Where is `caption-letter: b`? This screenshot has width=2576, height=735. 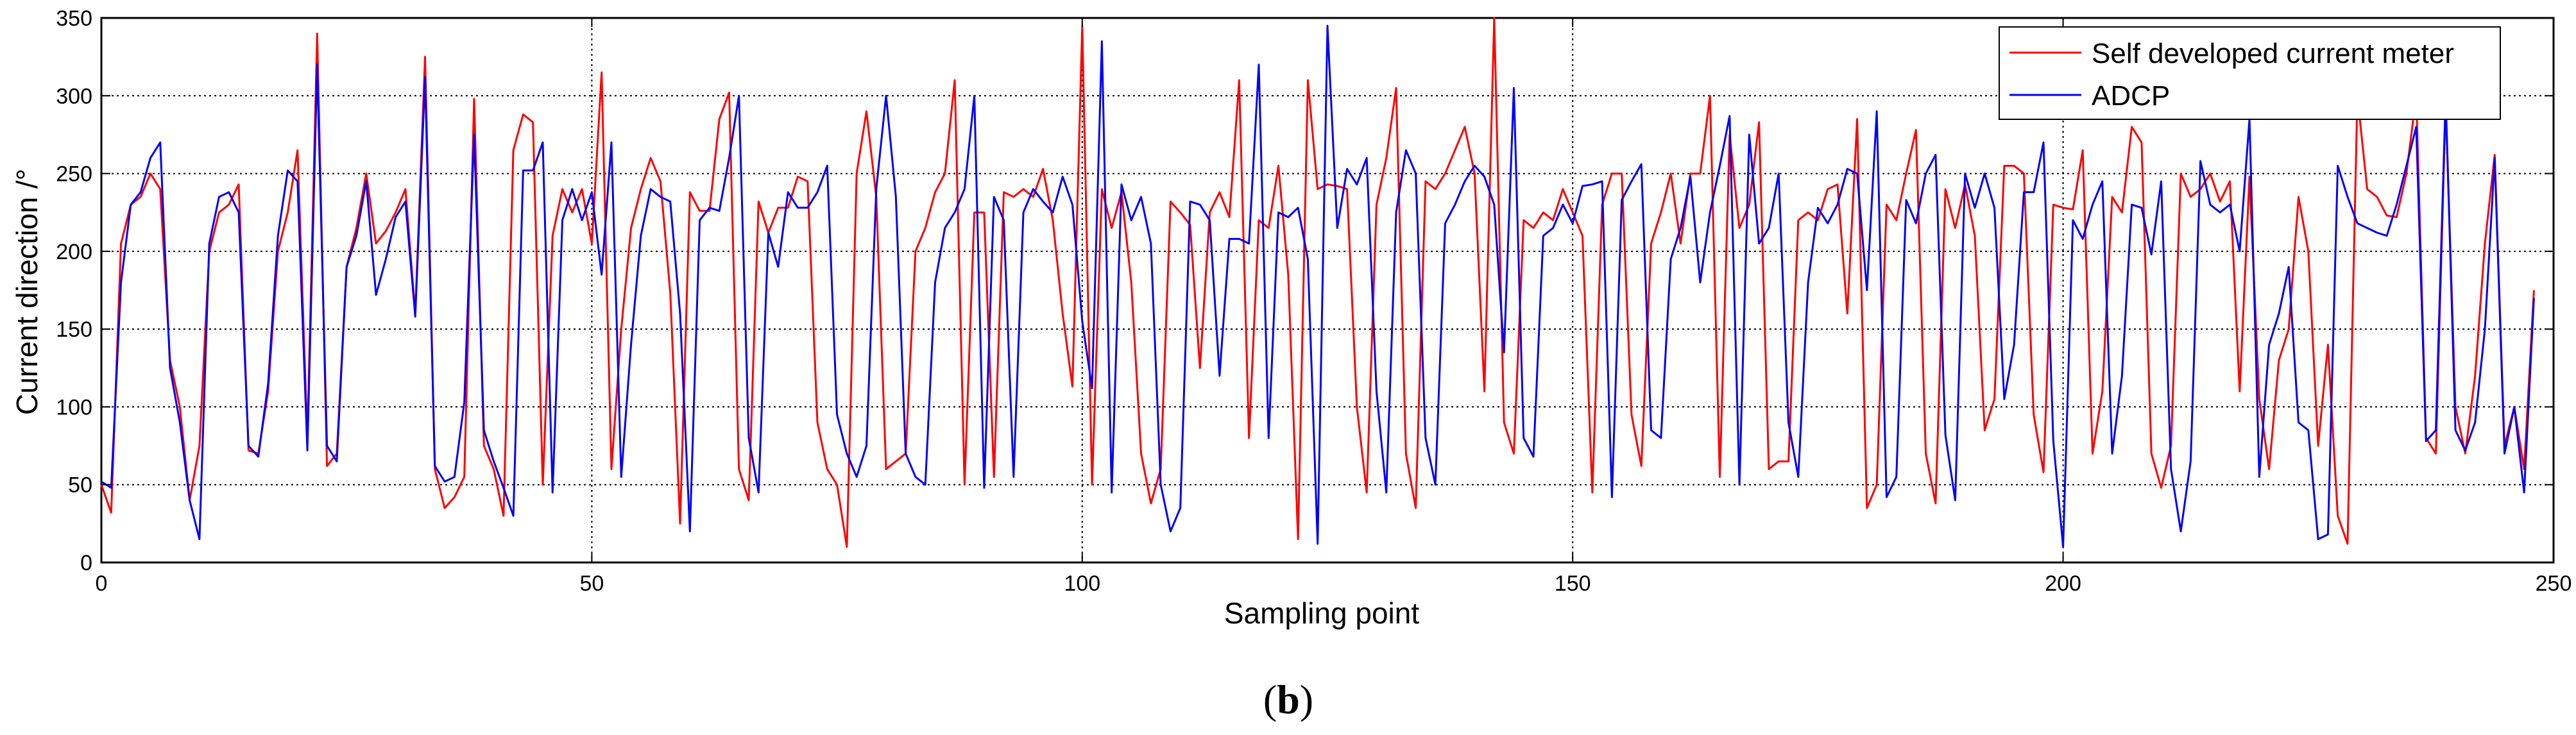
caption-letter: b is located at coordinates (1288, 699).